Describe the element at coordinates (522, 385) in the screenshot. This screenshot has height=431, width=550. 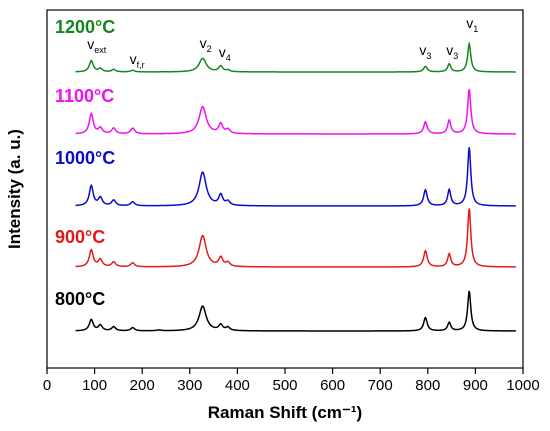
I see `x-tick-label: 1000` at that location.